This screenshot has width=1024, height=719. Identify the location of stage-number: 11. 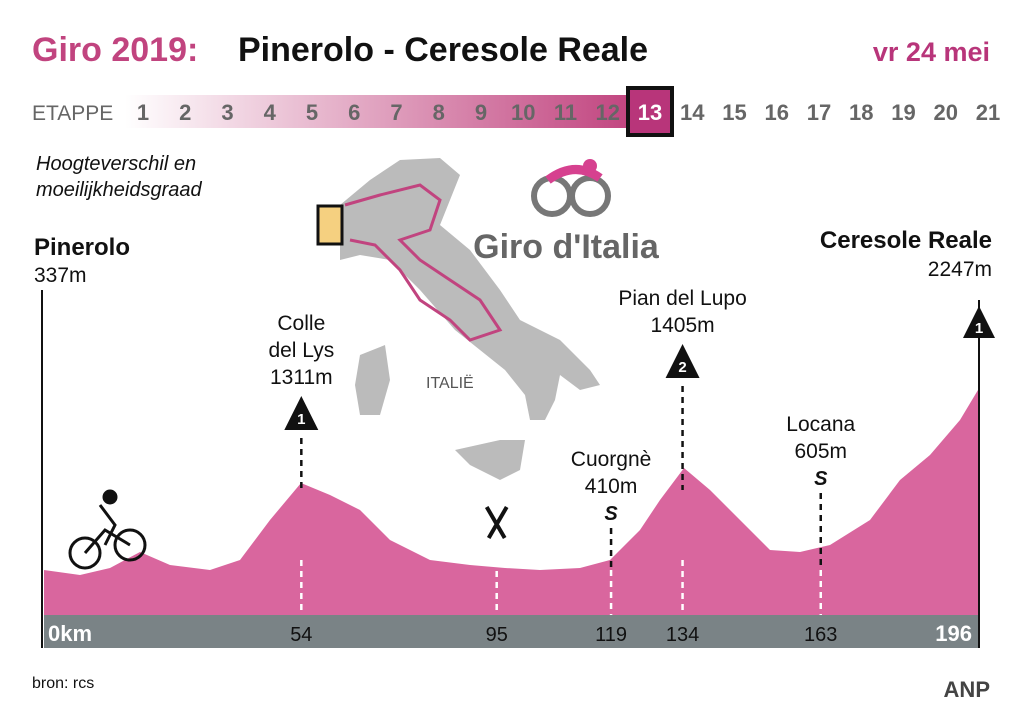
(565, 112).